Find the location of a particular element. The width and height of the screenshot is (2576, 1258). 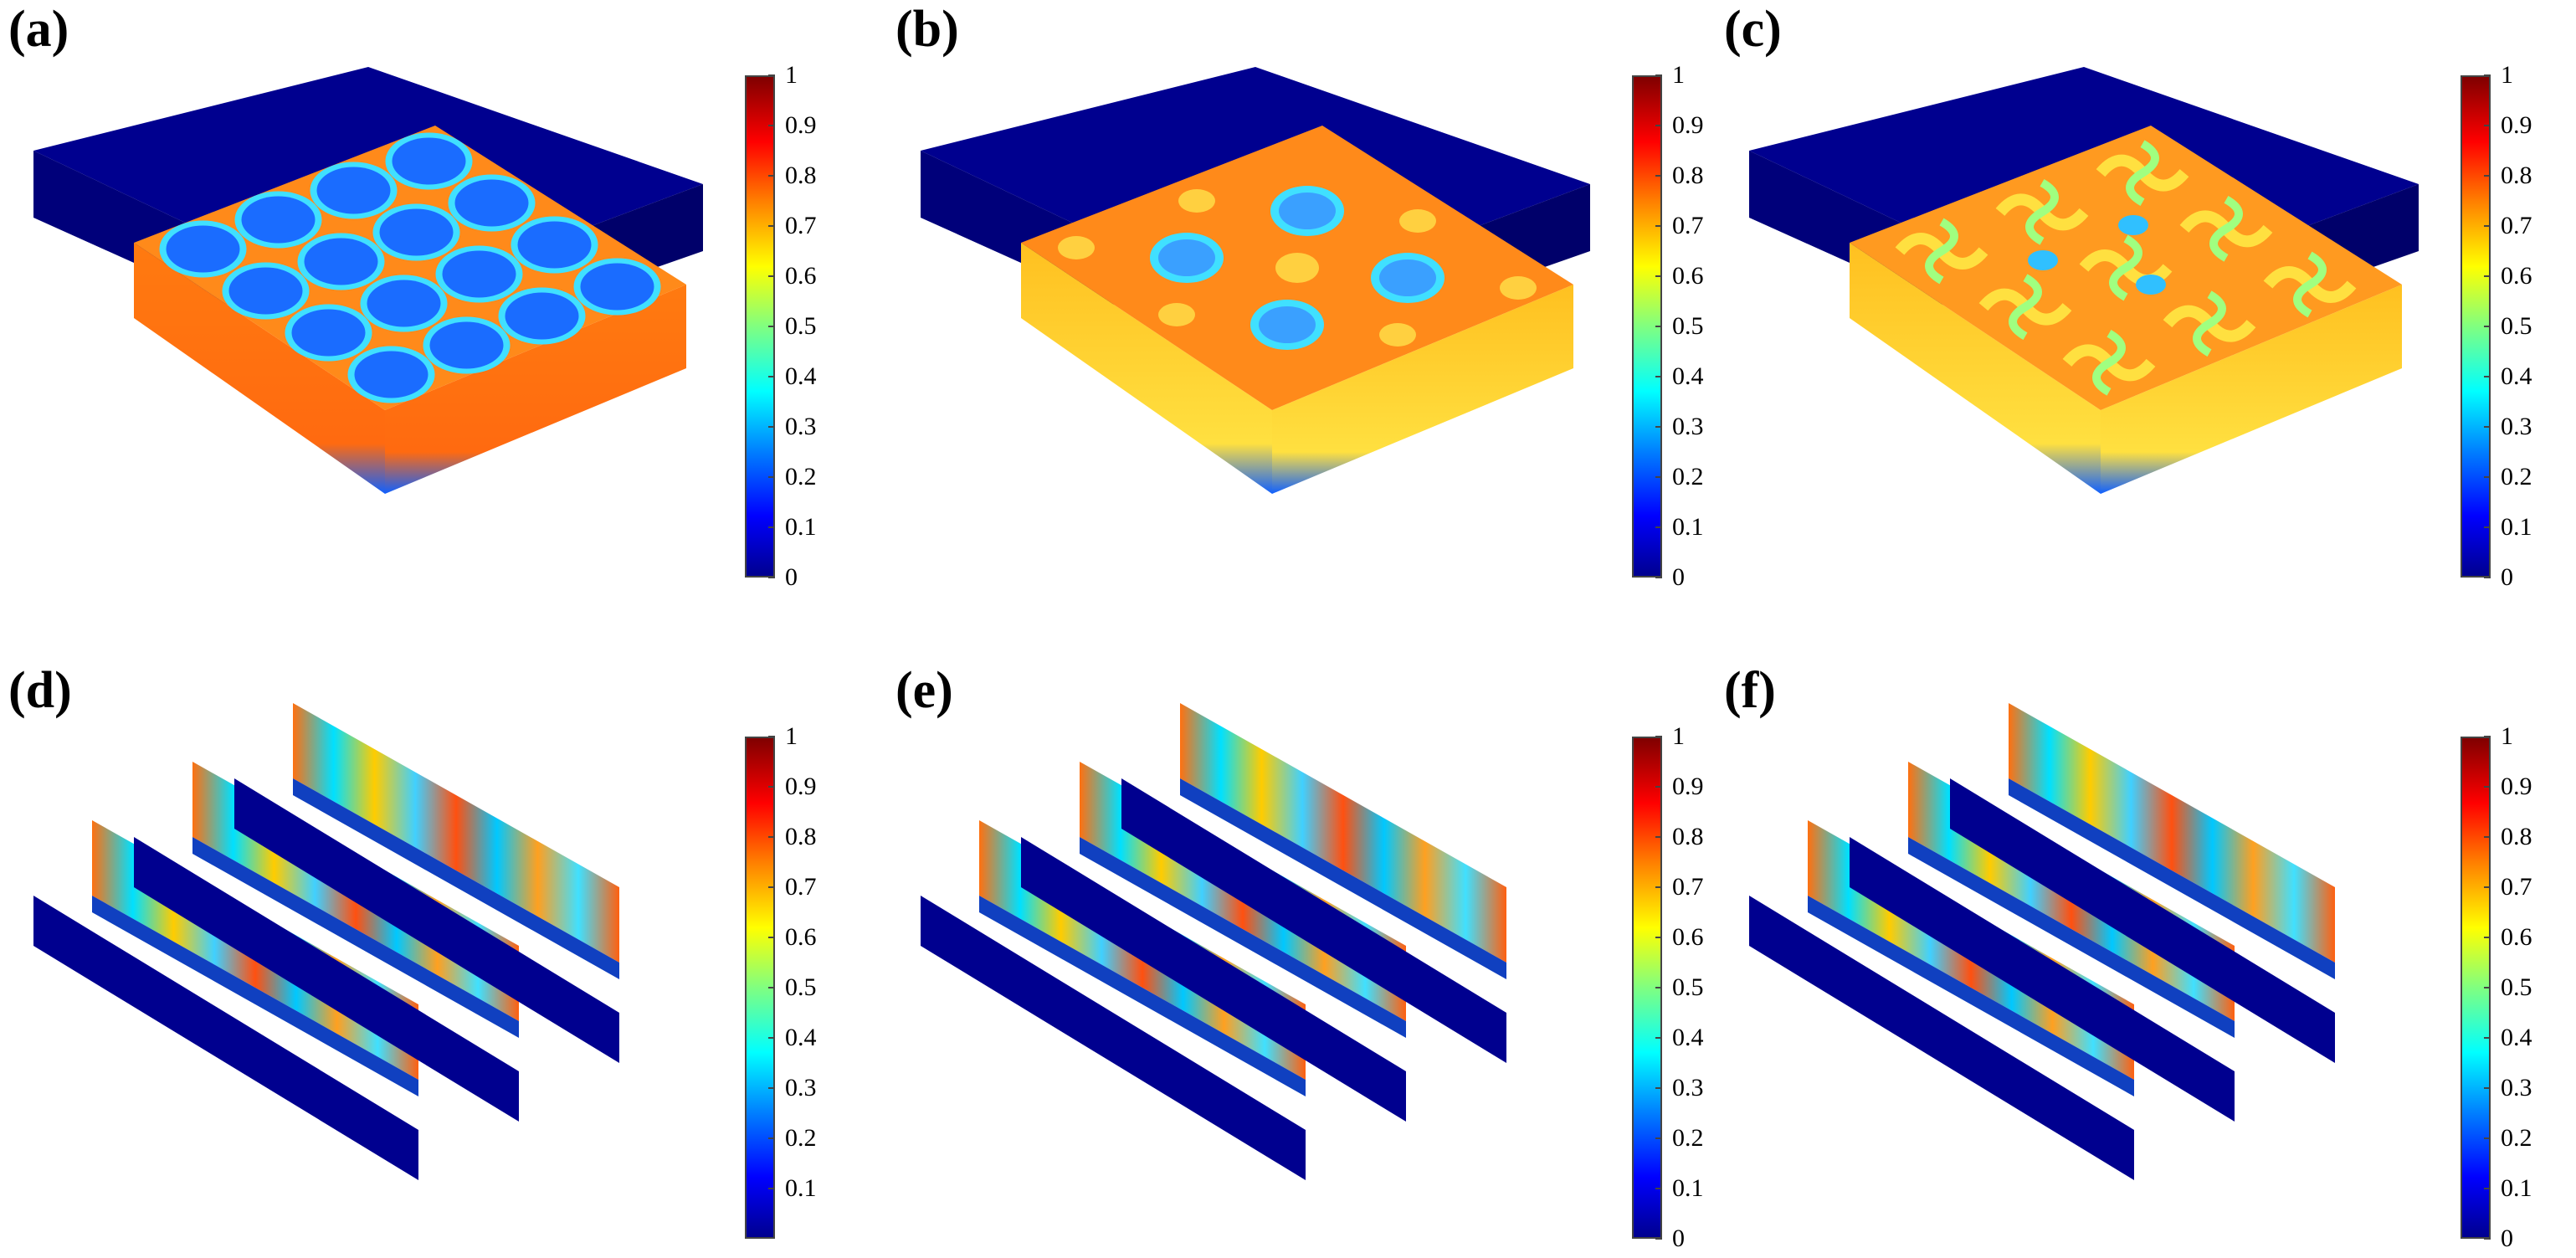

panel-label: (f) is located at coordinates (1750, 690).